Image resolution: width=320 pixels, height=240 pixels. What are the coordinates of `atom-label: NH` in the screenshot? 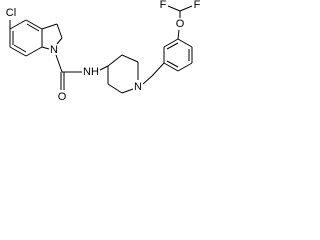 It's located at (91, 72).